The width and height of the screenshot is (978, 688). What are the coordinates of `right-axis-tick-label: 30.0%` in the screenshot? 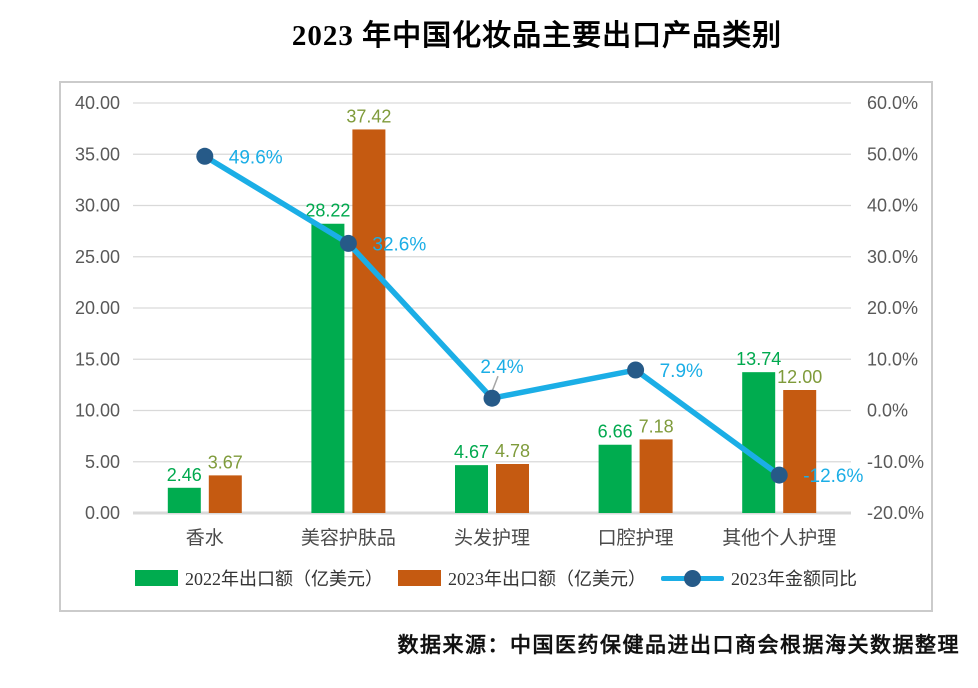 It's located at (892, 257).